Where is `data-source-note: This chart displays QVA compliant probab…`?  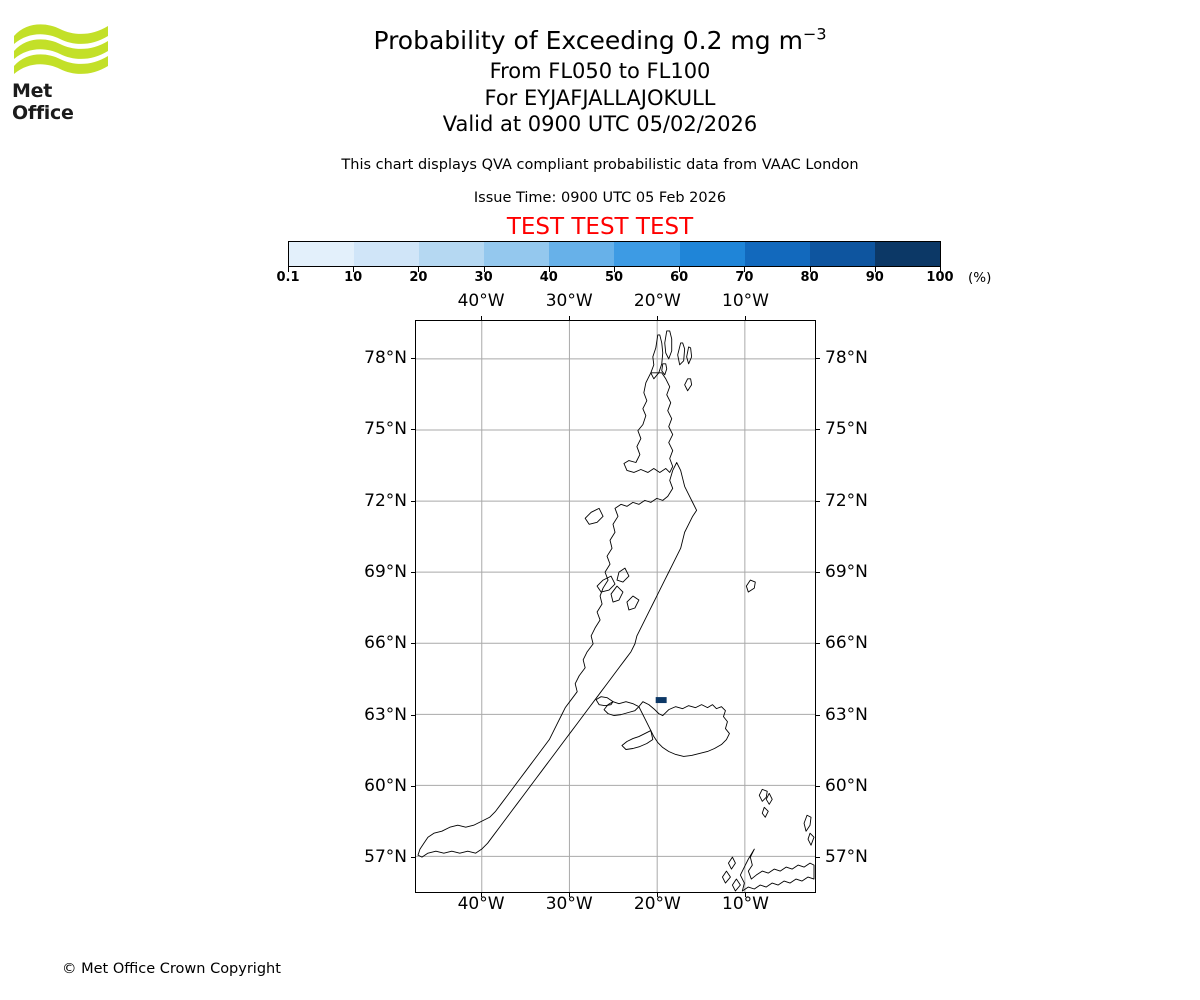
data-source-note: This chart displays QVA compliant probab… is located at coordinates (600, 165).